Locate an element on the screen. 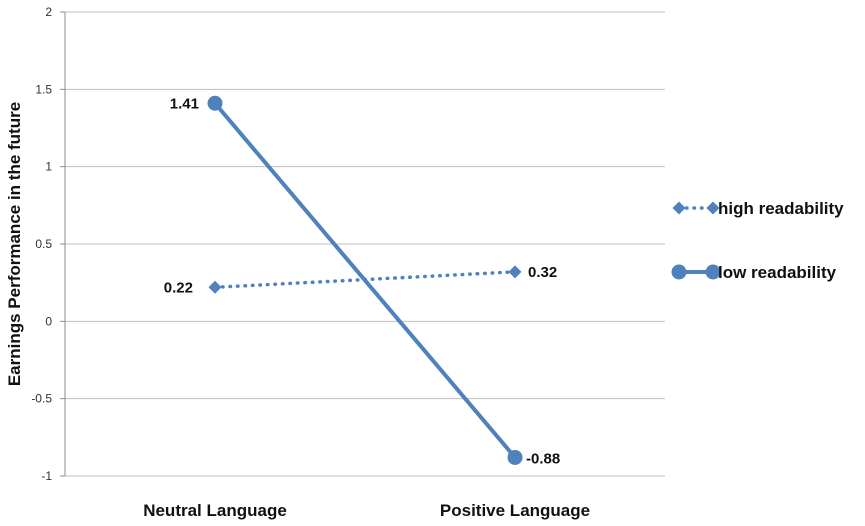  data-label: 0.22 is located at coordinates (178, 287).